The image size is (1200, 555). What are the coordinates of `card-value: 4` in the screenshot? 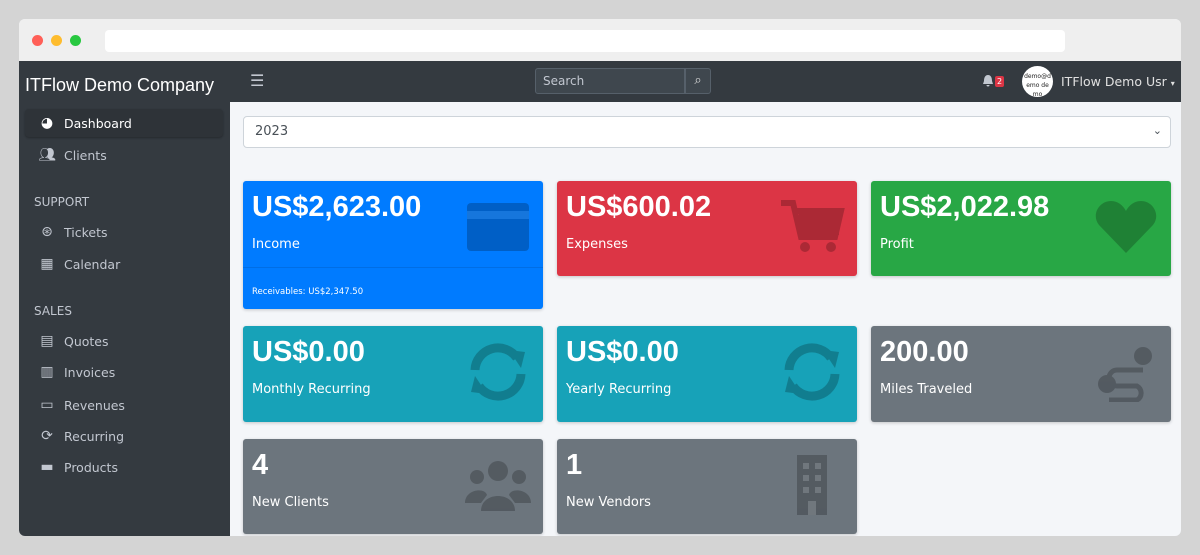 It's located at (260, 465).